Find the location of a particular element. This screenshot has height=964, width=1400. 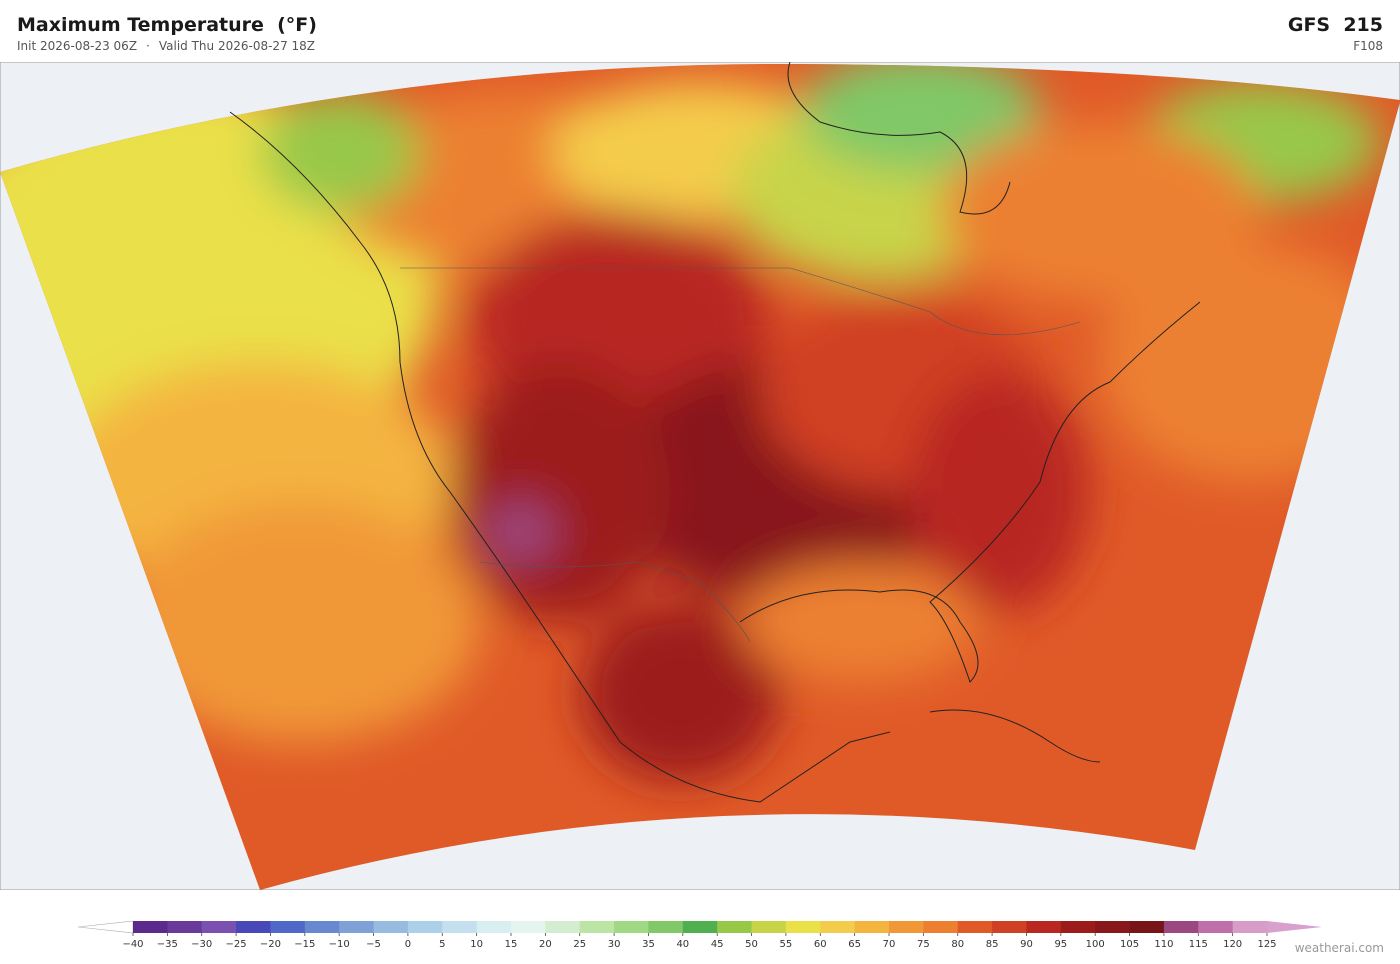

colorbar-tick-label: 75 is located at coordinates (923, 944).